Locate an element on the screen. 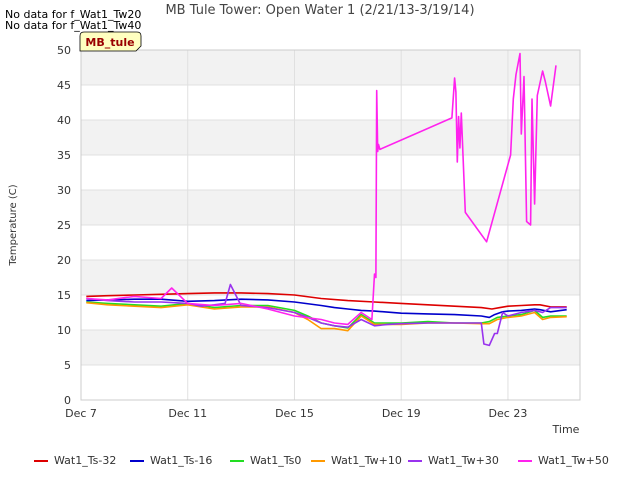 The height and width of the screenshot is (480, 640). y-tick-label: 25 is located at coordinates (64, 225).